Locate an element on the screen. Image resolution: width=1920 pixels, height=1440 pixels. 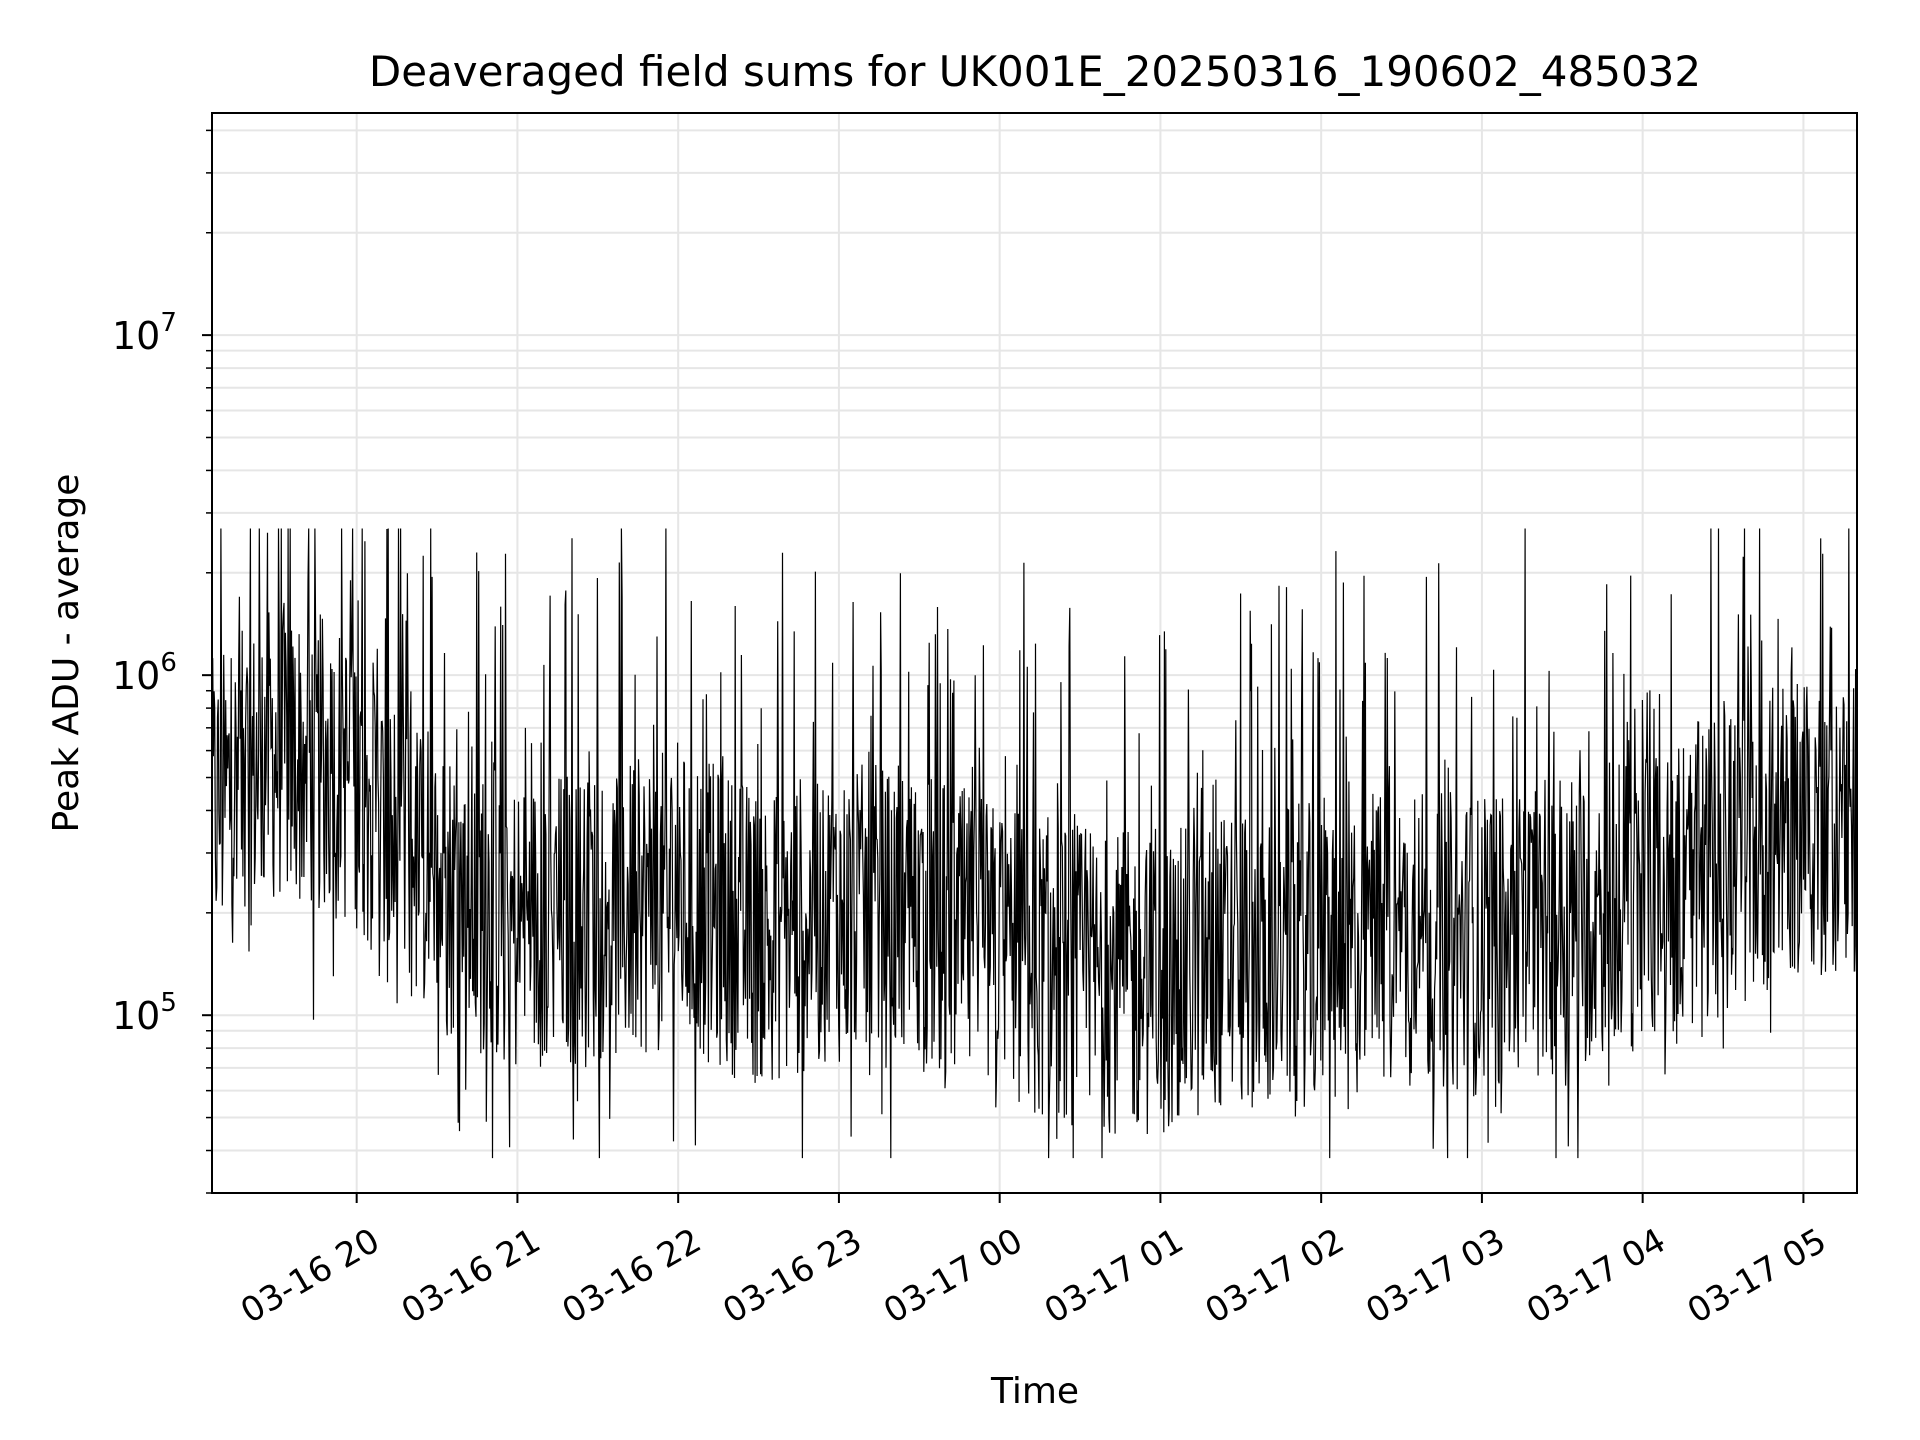
x-tick-label: 03-17 01 is located at coordinates (1114, 1276).